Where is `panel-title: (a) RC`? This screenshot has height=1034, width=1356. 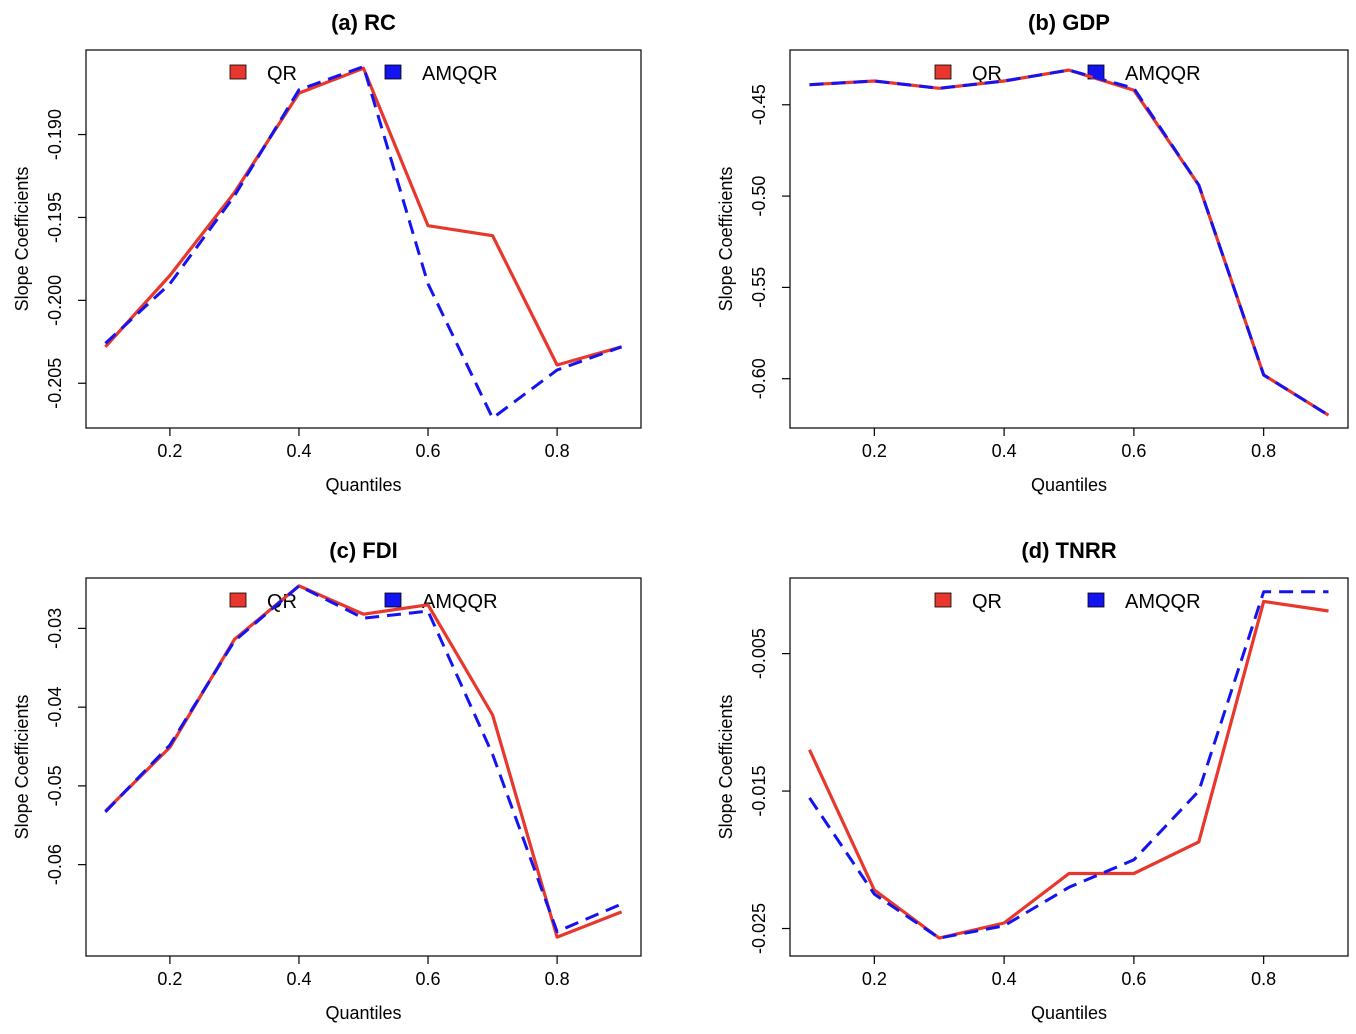 panel-title: (a) RC is located at coordinates (363, 22).